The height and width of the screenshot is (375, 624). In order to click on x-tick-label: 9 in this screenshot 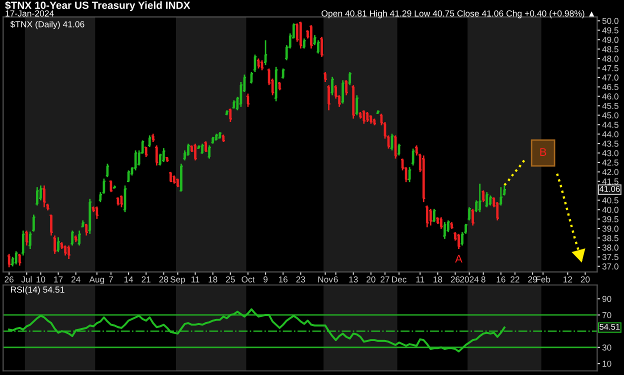, I will do `click(266, 279)`.